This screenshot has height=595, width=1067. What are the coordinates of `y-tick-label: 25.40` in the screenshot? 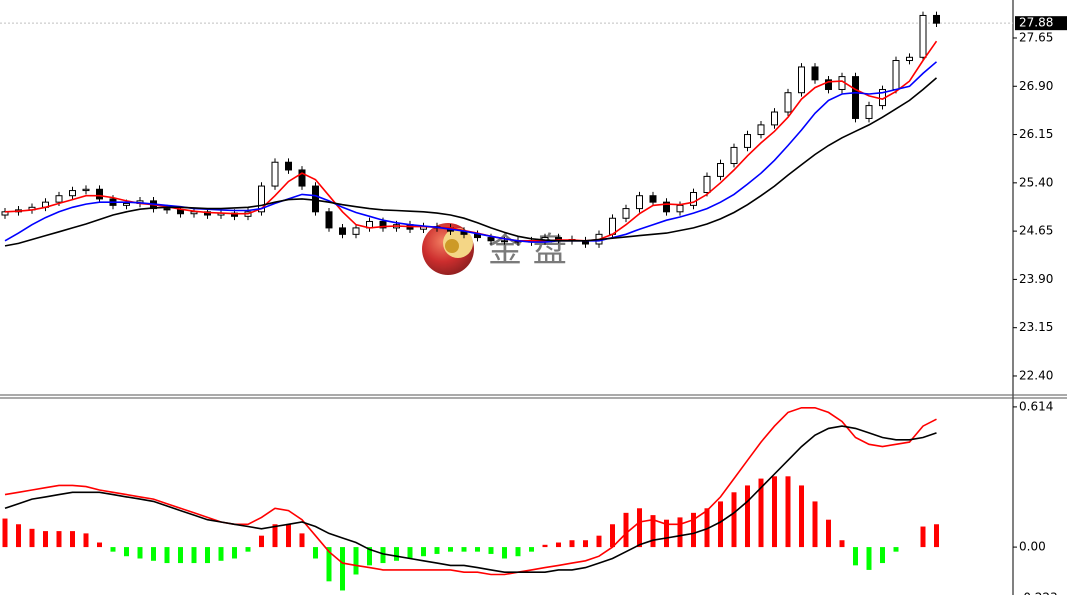 It's located at (1036, 182).